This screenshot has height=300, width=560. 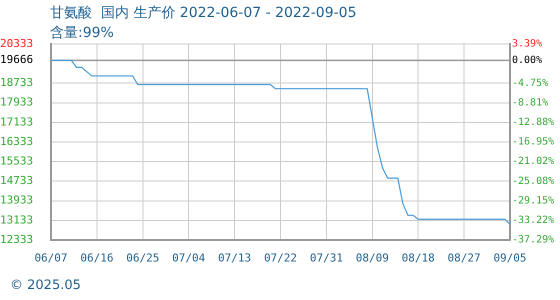 I want to click on x-tick-label: 06/07, so click(x=51, y=257).